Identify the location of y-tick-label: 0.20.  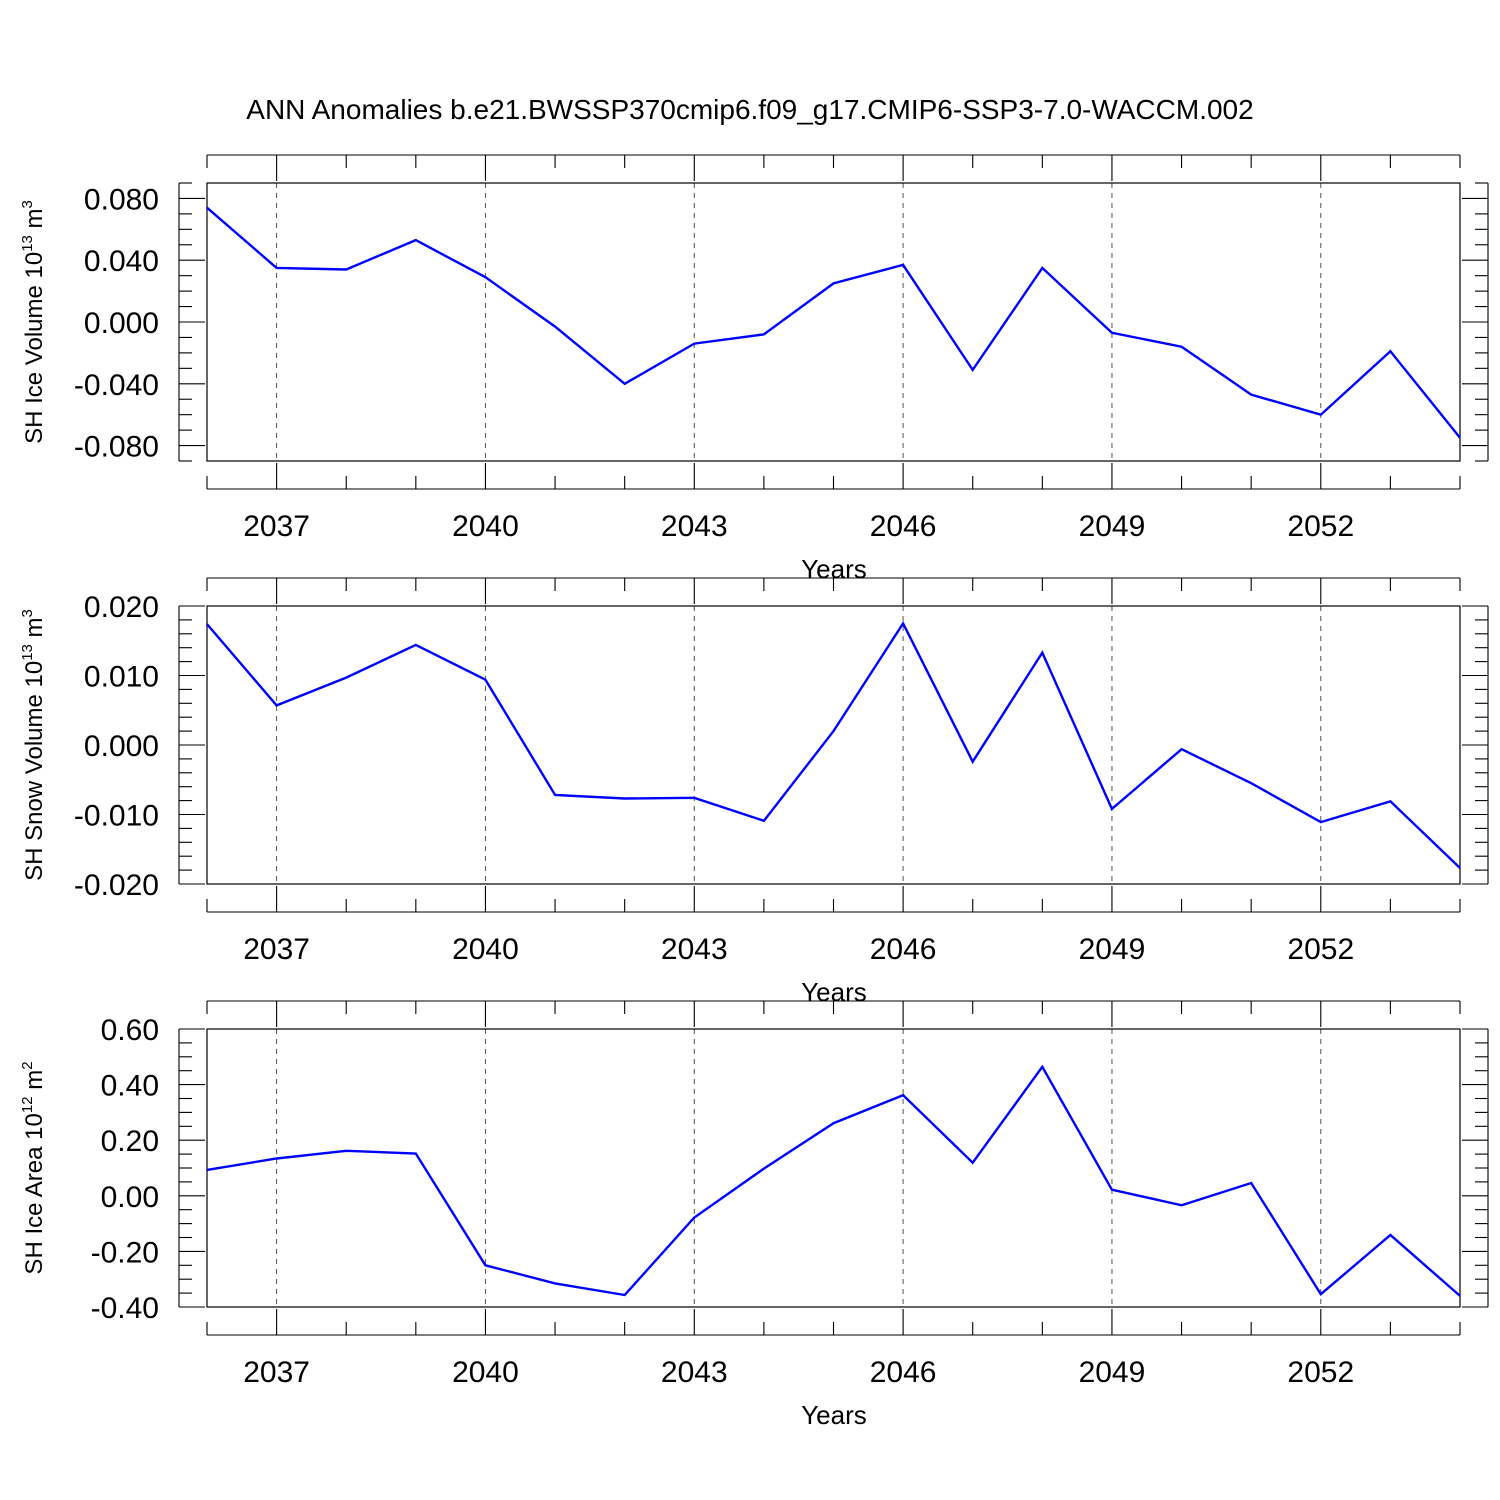
(130, 1141).